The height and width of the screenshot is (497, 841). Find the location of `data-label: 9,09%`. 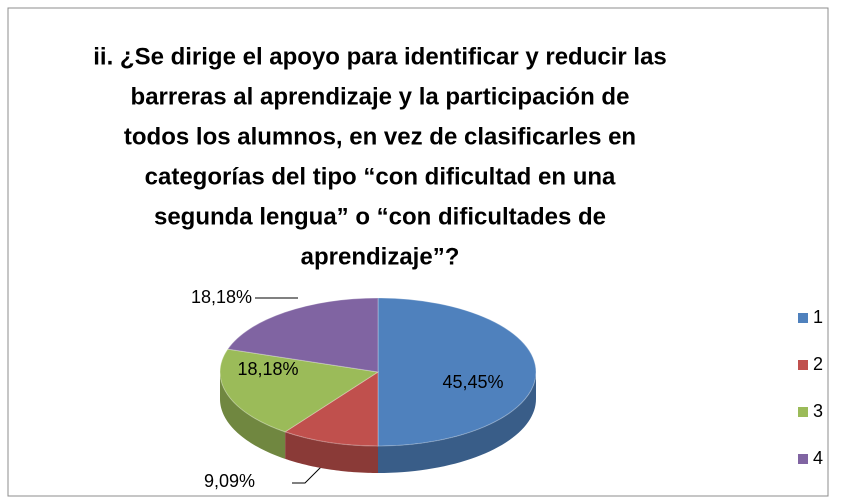

data-label: 9,09% is located at coordinates (229, 481).